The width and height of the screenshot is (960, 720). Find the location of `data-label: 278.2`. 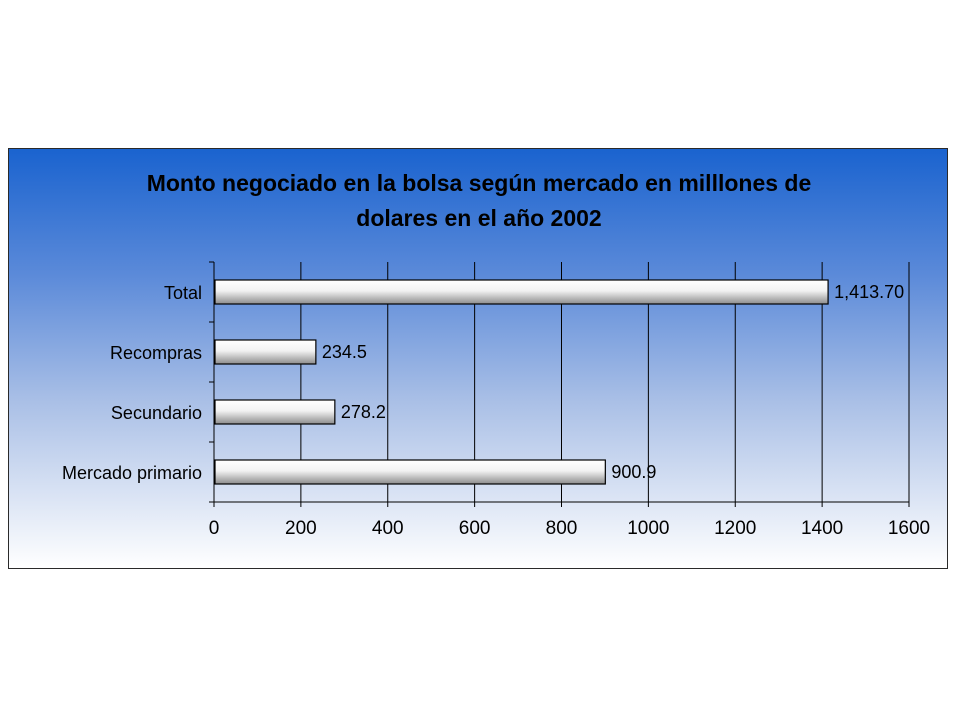

data-label: 278.2 is located at coordinates (363, 412).